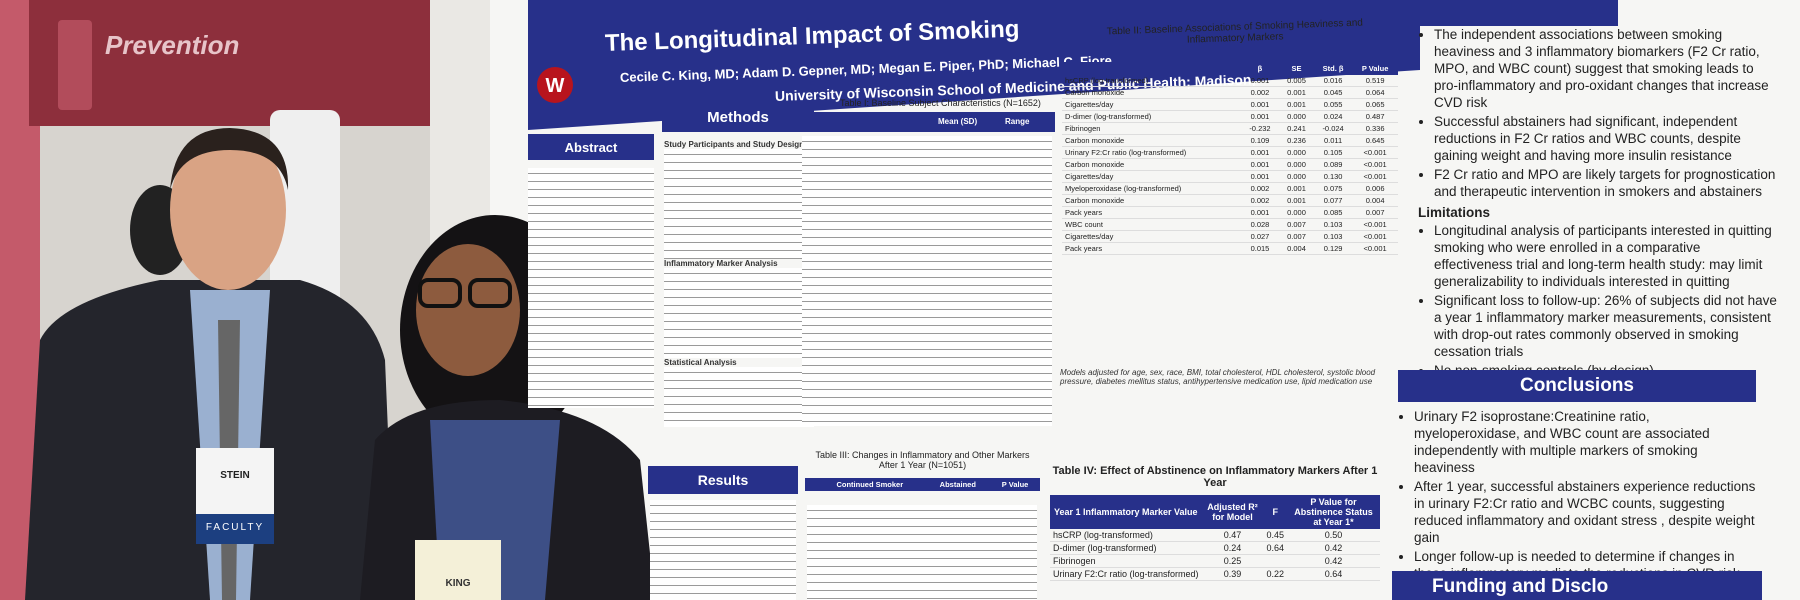 The image size is (1800, 600). Describe the element at coordinates (738, 117) in the screenshot. I see `section-header: Methods` at that location.